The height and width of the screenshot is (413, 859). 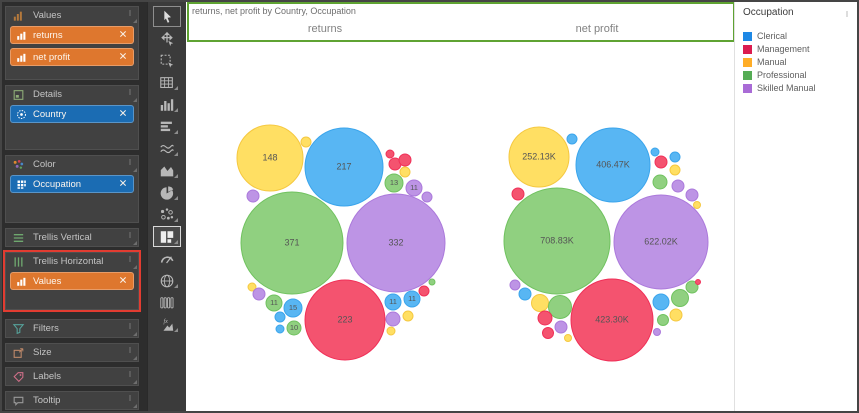 I want to click on tool-table-chart, so click(x=167, y=302).